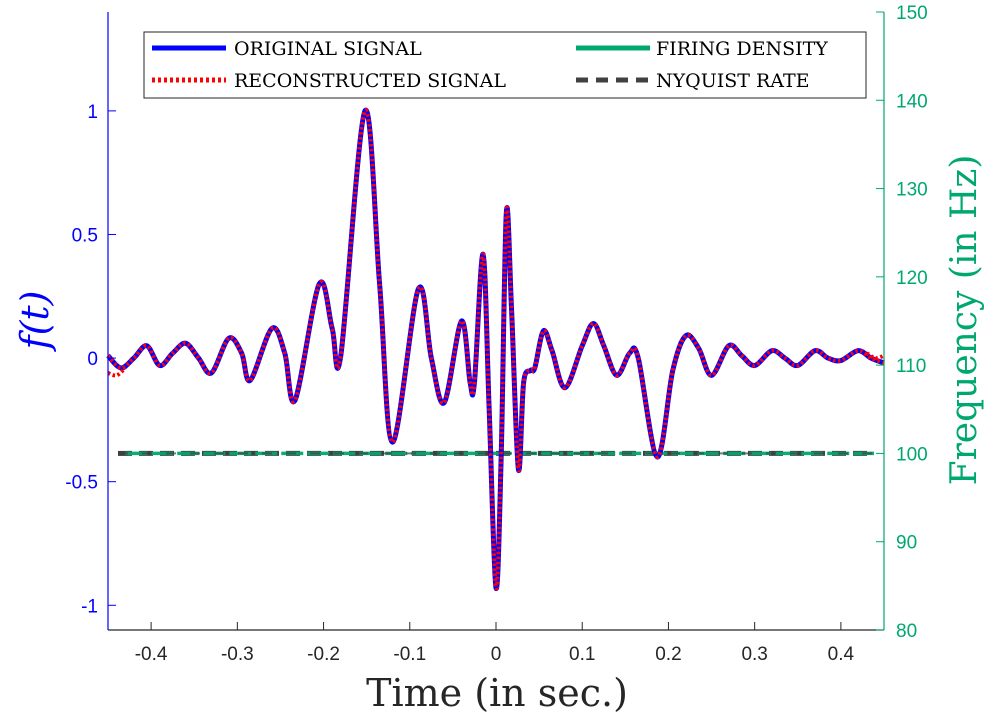 This screenshot has height=722, width=996. Describe the element at coordinates (323, 654) in the screenshot. I see `x-tick-label: -0.2` at that location.